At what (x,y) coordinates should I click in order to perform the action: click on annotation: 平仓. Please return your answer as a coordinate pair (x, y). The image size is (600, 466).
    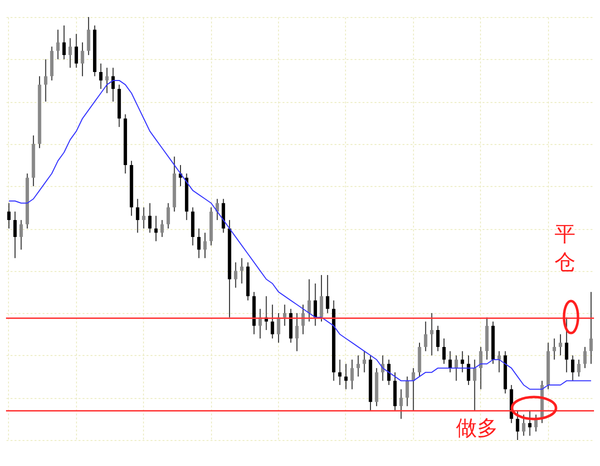
    Looking at the image, I should click on (565, 248).